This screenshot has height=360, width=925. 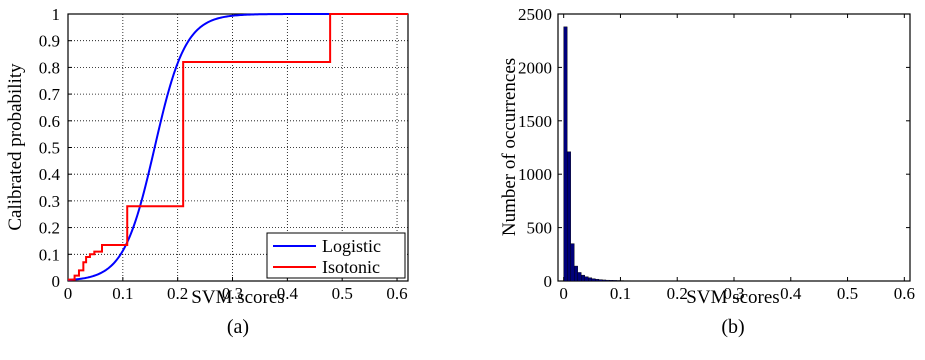 I want to click on y-tick-label: 1500, so click(x=535, y=121).